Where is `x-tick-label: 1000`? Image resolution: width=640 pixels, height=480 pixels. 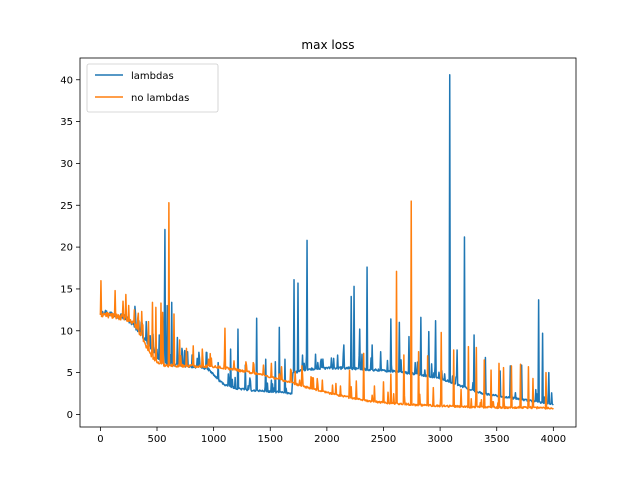 x-tick-label: 1000 is located at coordinates (213, 439).